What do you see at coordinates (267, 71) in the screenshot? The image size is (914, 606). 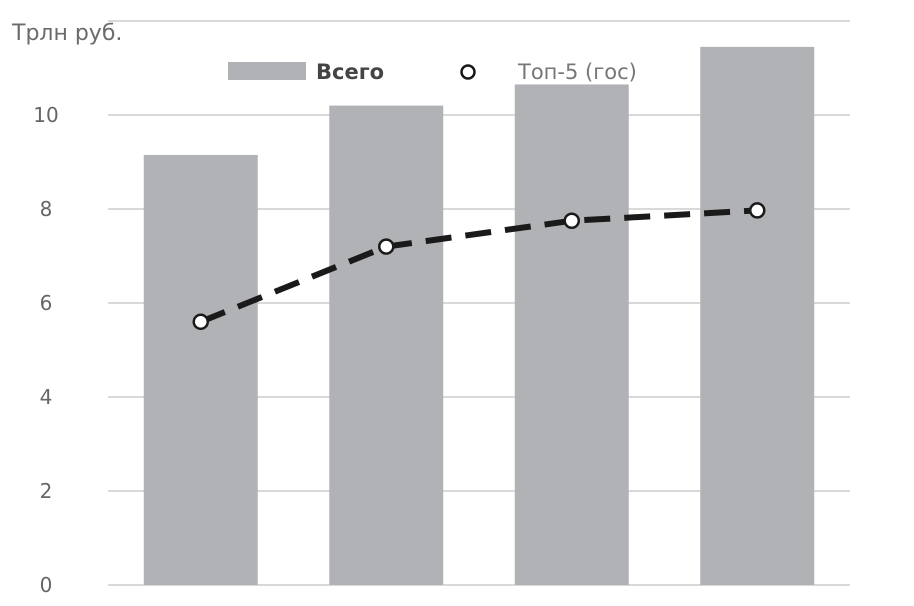 I see `legend-swatch-total` at bounding box center [267, 71].